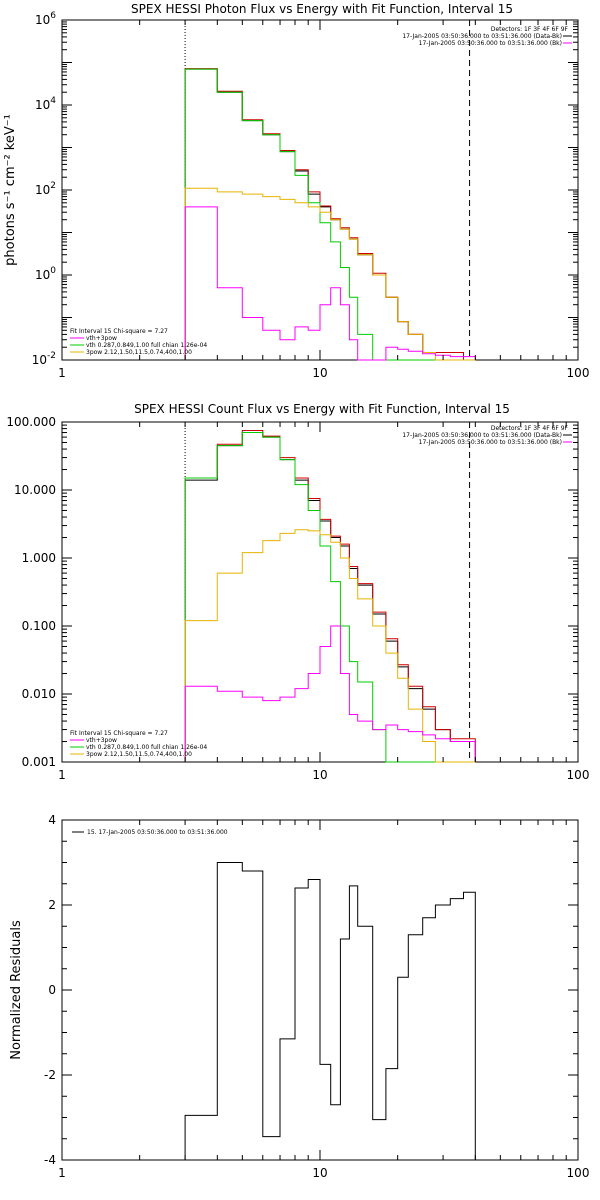 The height and width of the screenshot is (1200, 600). I want to click on y-tick-label: 4, so click(52, 820).